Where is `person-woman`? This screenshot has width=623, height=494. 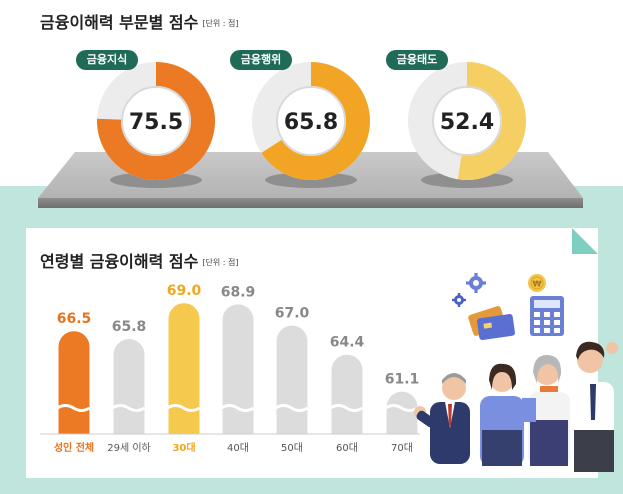
person-woman is located at coordinates (502, 414).